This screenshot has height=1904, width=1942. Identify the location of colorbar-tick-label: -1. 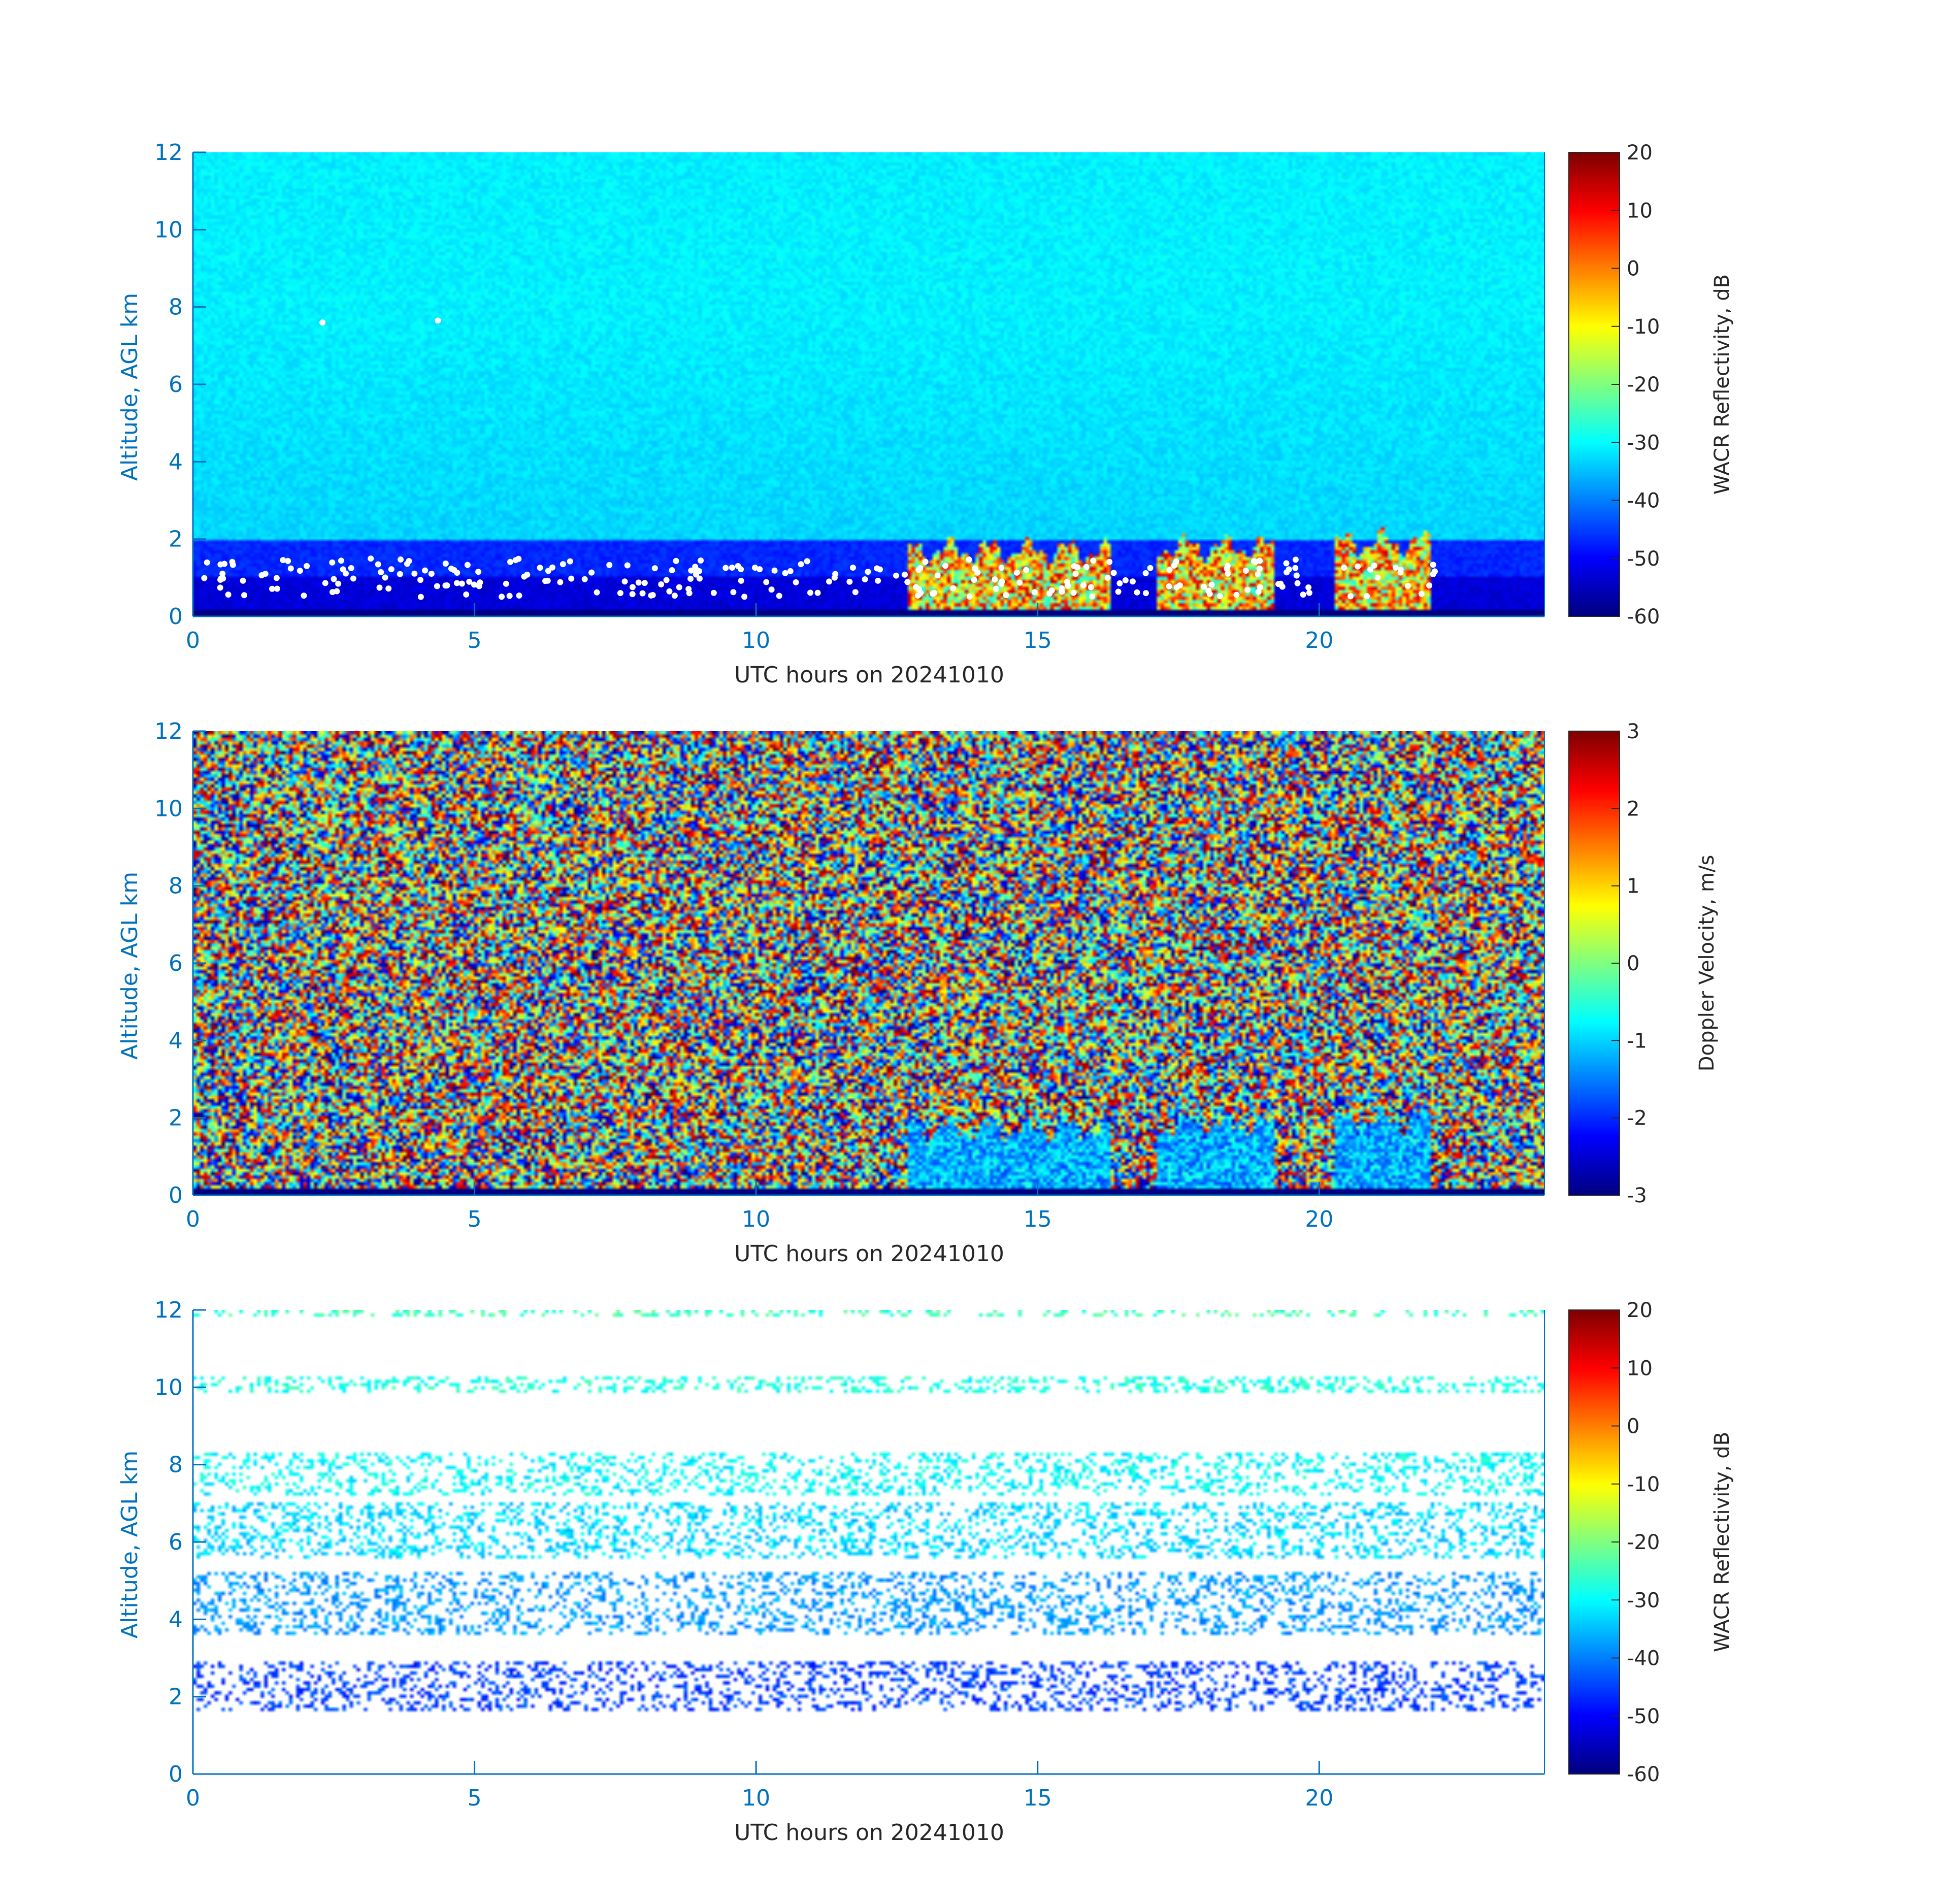
(1637, 1041).